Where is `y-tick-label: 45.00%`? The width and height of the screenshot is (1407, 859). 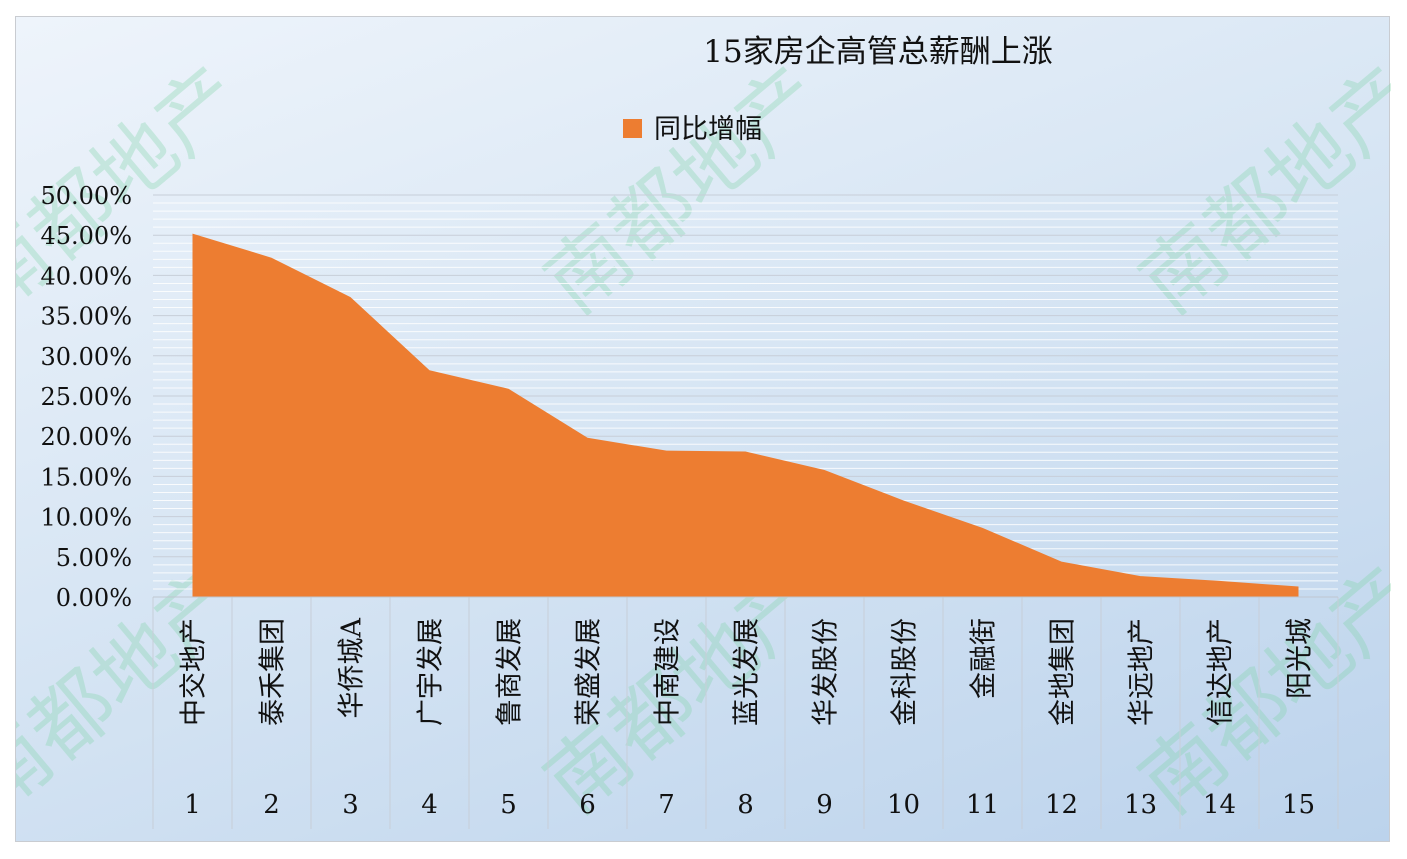
y-tick-label: 45.00% is located at coordinates (86, 236).